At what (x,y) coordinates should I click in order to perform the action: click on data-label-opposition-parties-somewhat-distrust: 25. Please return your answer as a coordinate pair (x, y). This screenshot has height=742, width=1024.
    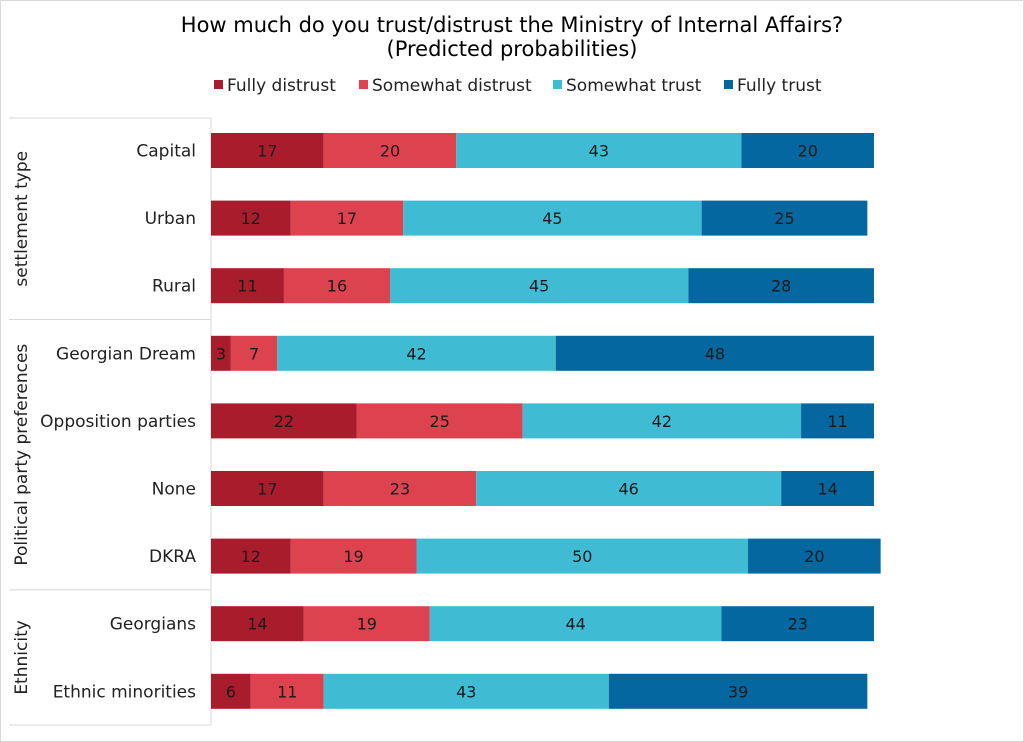
    Looking at the image, I should click on (440, 421).